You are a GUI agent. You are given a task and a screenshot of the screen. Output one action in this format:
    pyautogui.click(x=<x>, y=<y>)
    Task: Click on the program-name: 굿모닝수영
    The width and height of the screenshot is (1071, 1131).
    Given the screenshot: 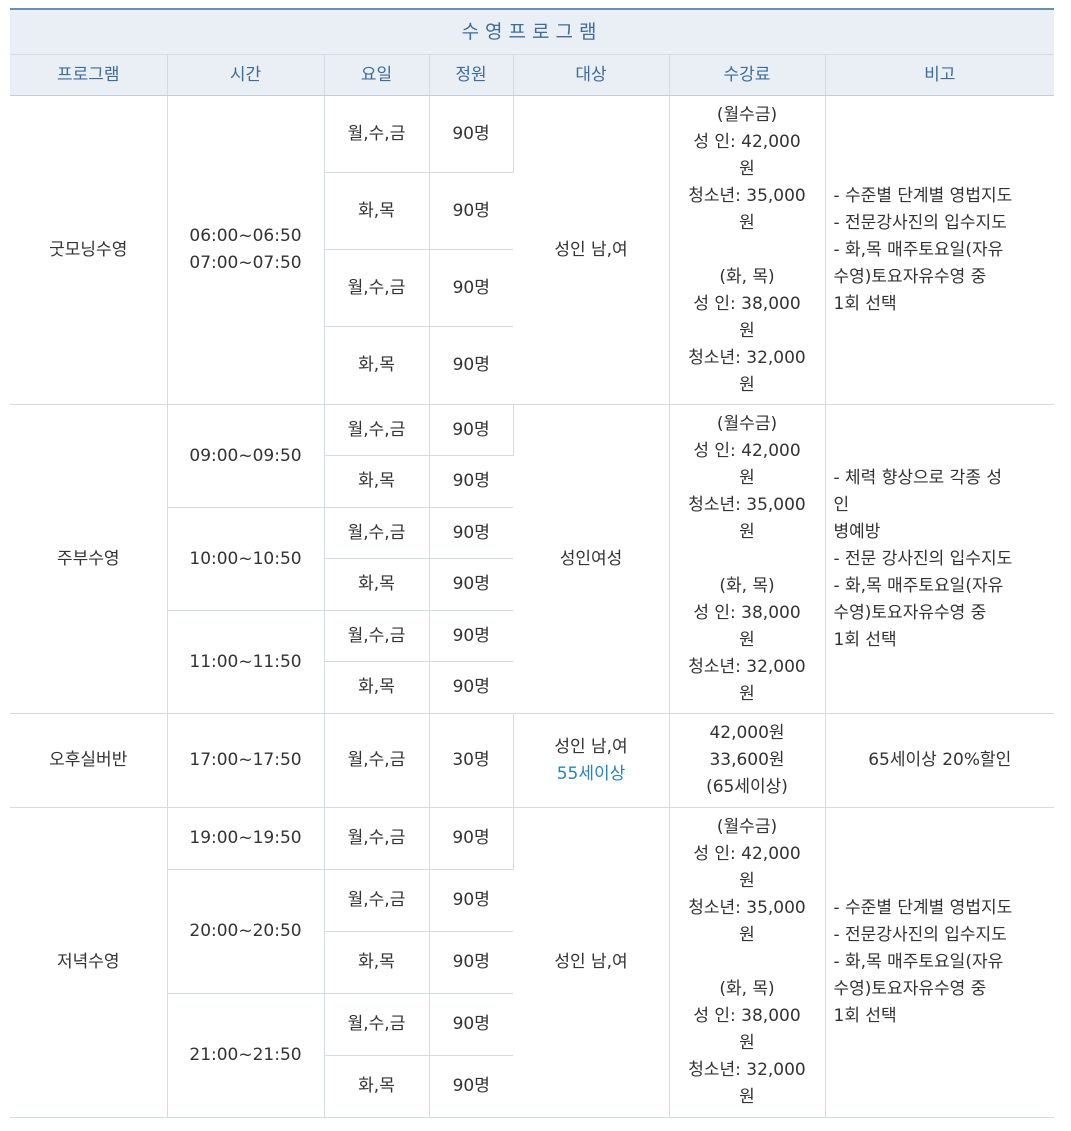 What is the action you would take?
    pyautogui.click(x=89, y=250)
    